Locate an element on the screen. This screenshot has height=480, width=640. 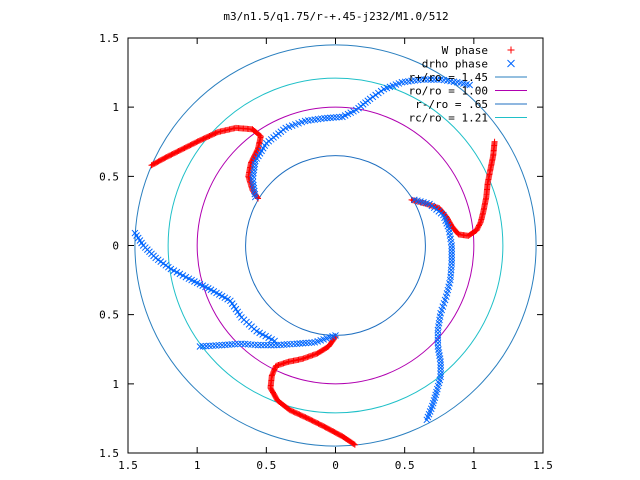
legend-label: ro/ro = 1.00 is located at coordinates (448, 91).